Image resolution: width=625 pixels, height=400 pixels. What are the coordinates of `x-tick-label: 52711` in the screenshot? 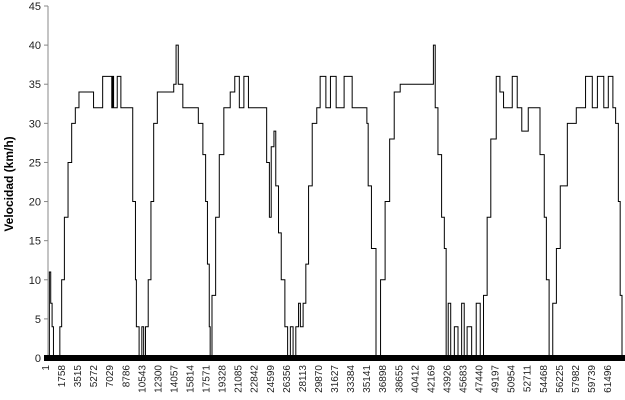 It's located at (528, 379).